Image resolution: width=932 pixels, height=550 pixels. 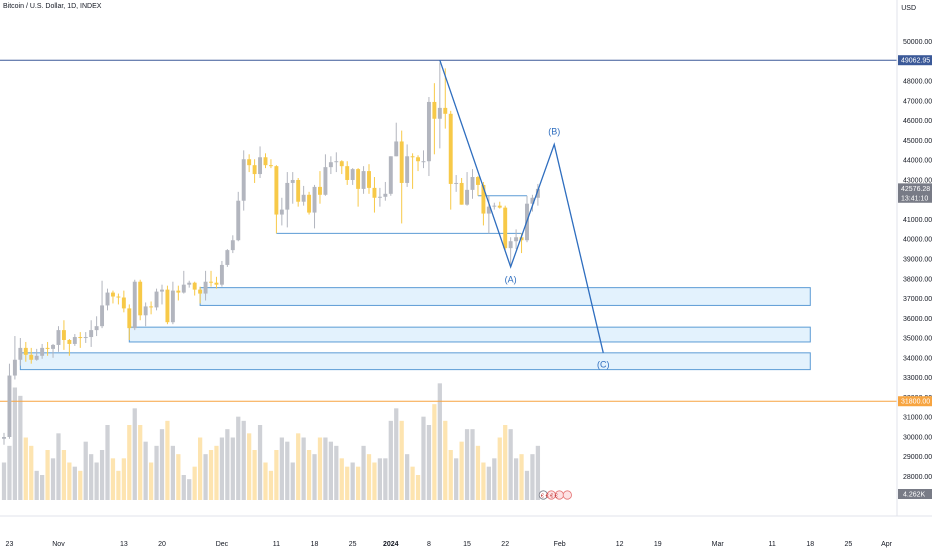 What do you see at coordinates (467, 544) in the screenshot?
I see `x-tick-label: 15` at bounding box center [467, 544].